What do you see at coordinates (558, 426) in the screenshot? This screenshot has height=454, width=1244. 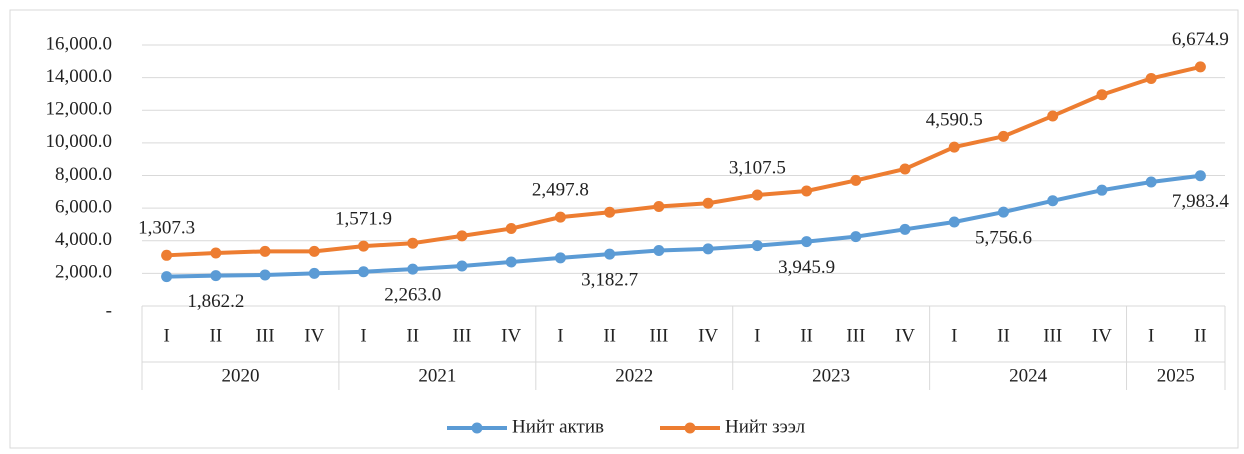 I see `legend-label: Нийт актив` at bounding box center [558, 426].